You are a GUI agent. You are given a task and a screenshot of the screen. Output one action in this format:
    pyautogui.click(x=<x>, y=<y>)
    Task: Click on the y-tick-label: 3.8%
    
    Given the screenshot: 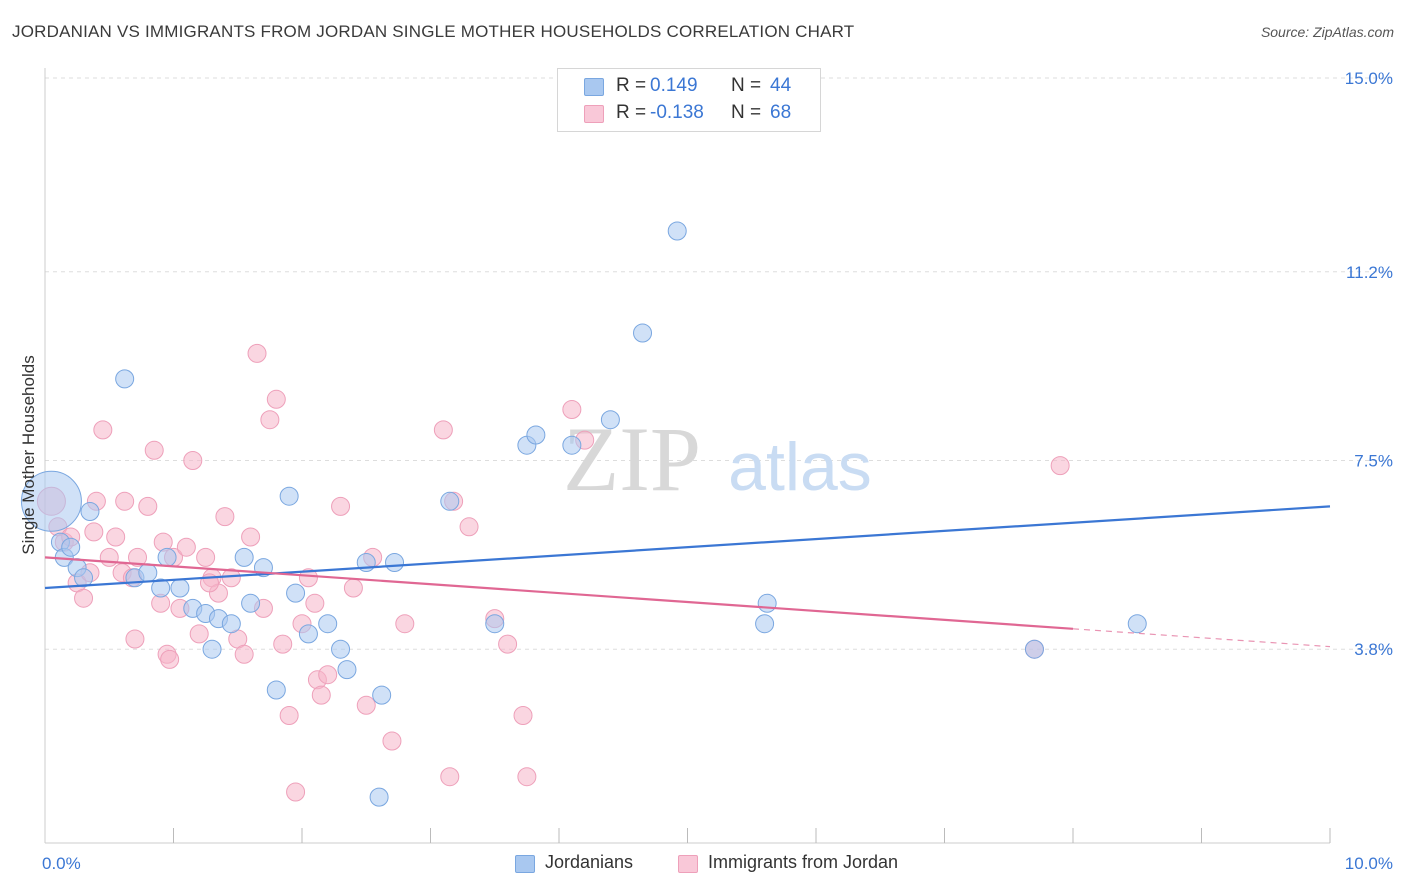 What is the action you would take?
    pyautogui.click(x=1373, y=649)
    